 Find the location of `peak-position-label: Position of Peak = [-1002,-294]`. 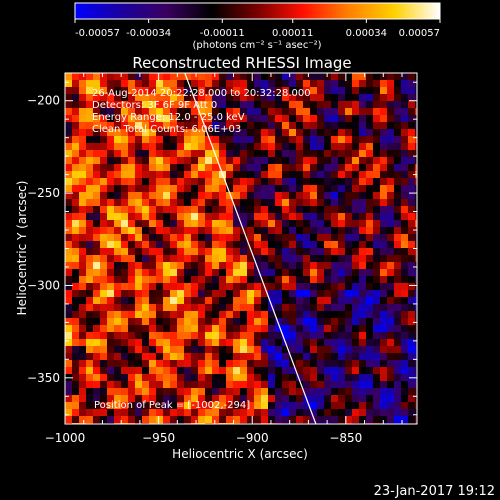

peak-position-label: Position of Peak = [-1002,-294] is located at coordinates (172, 405).